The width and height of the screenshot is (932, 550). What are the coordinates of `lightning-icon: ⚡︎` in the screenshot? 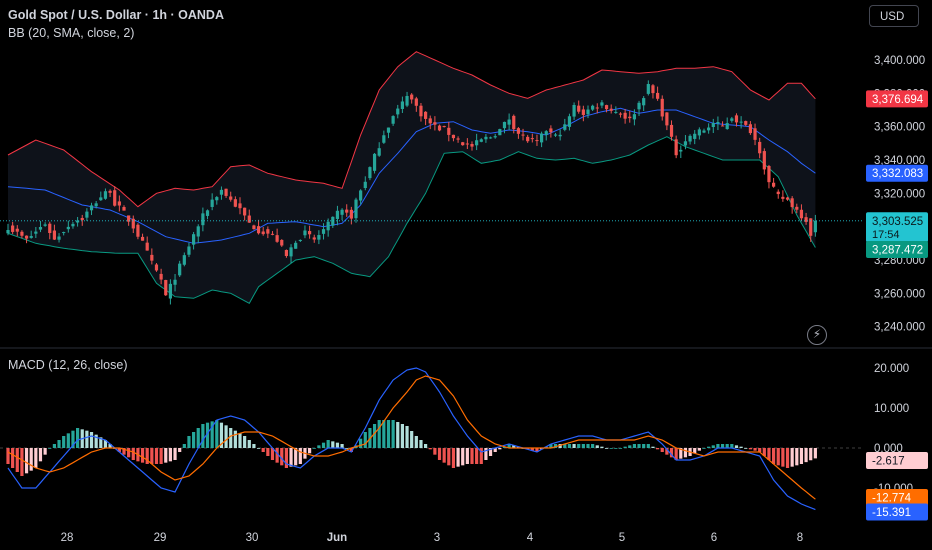 It's located at (817, 335).